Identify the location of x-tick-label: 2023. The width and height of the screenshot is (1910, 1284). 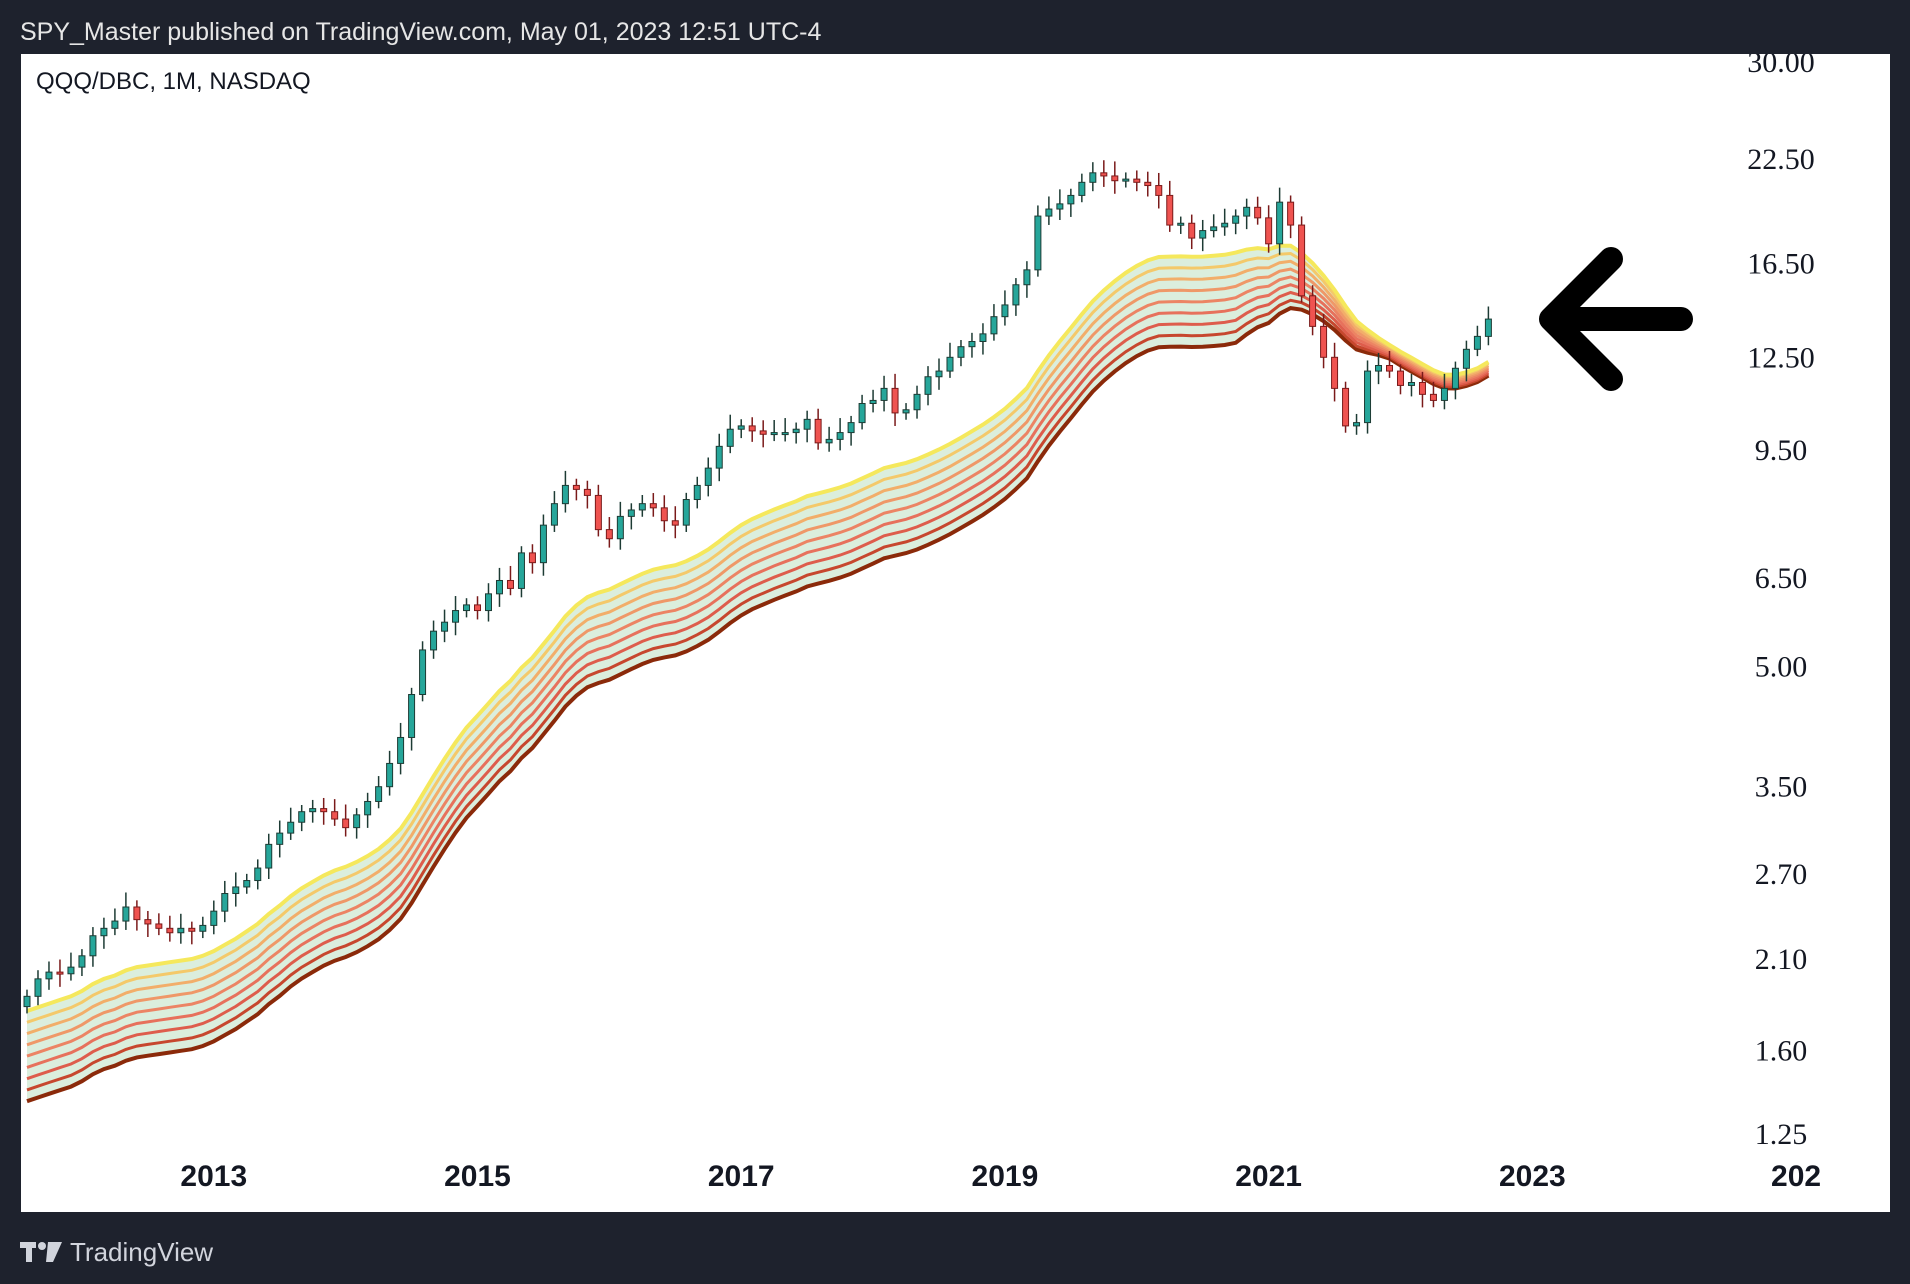
(1532, 1176).